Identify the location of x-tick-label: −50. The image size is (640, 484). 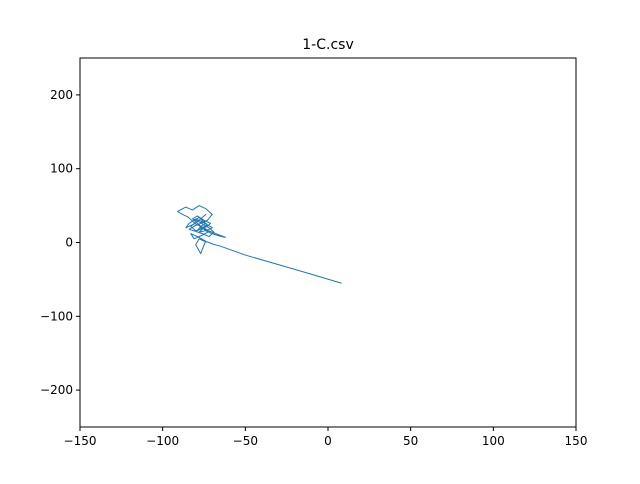
(245, 441).